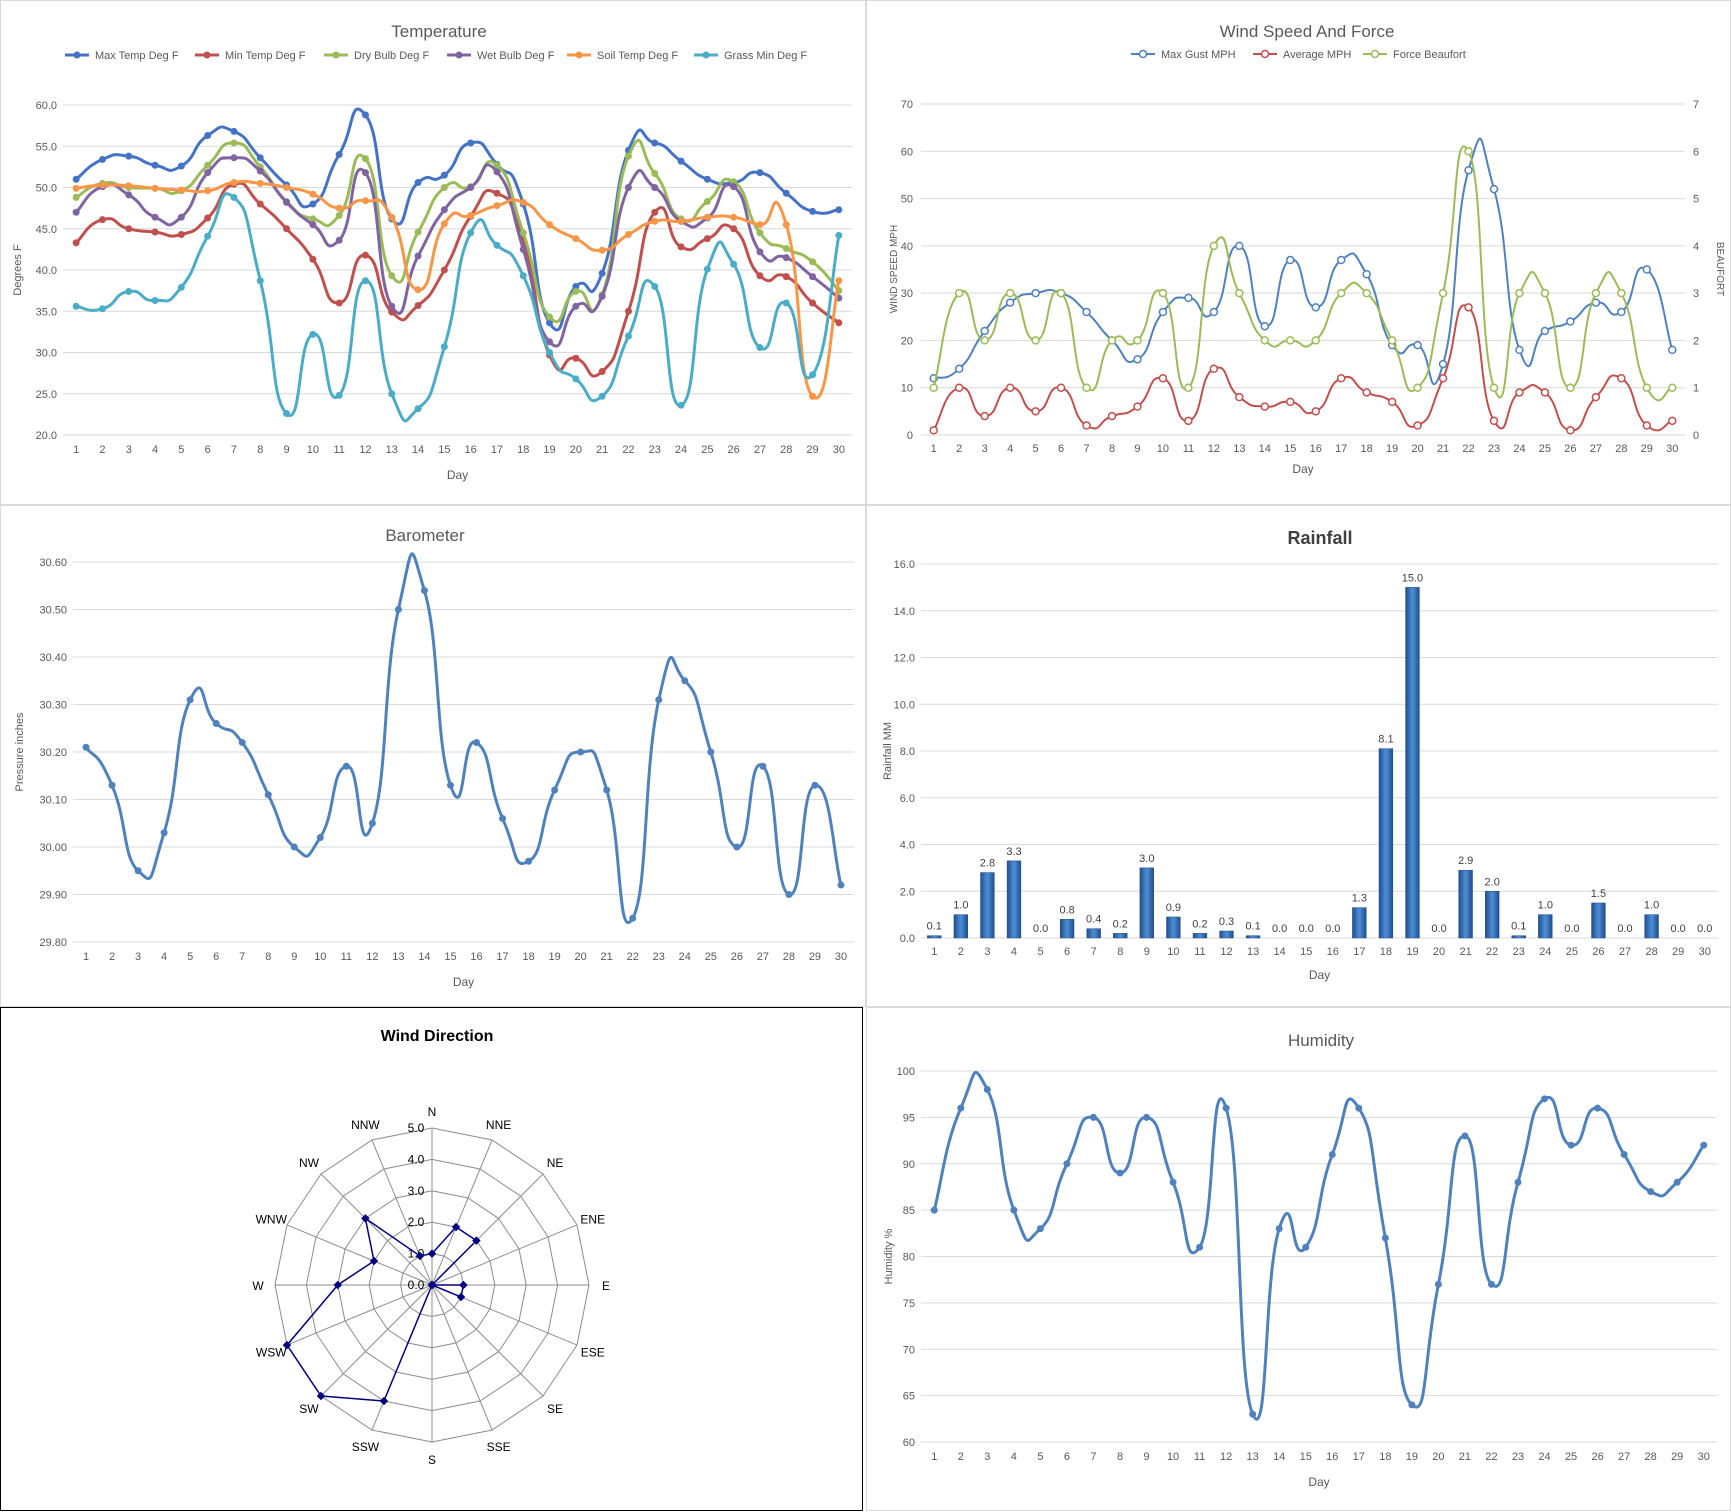 The height and width of the screenshot is (1512, 1731). I want to click on x-tick-label: 15, so click(1306, 1457).